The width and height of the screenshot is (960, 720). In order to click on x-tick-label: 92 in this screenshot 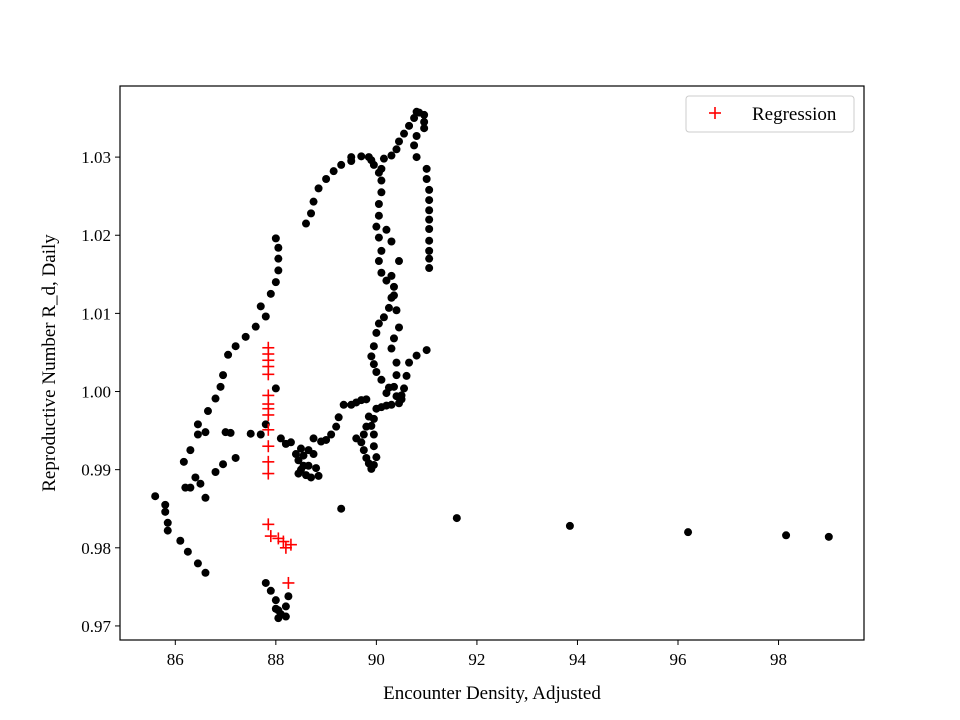, I will do `click(476, 659)`.